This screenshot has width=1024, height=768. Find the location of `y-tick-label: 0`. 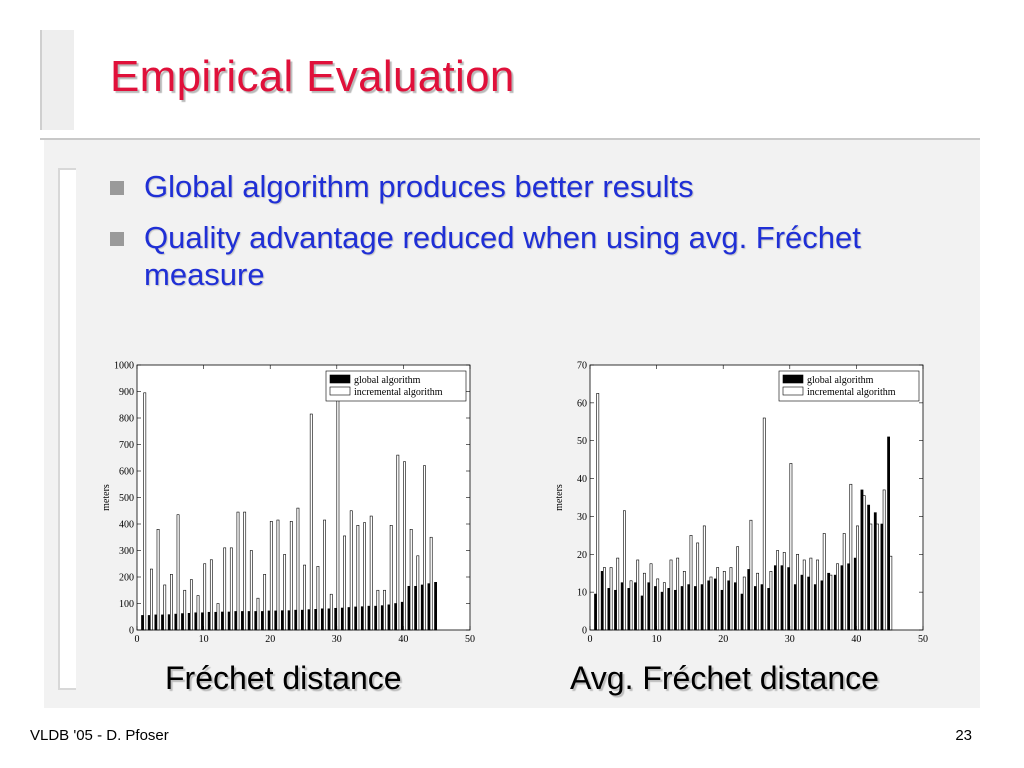

y-tick-label: 0 is located at coordinates (131, 631).